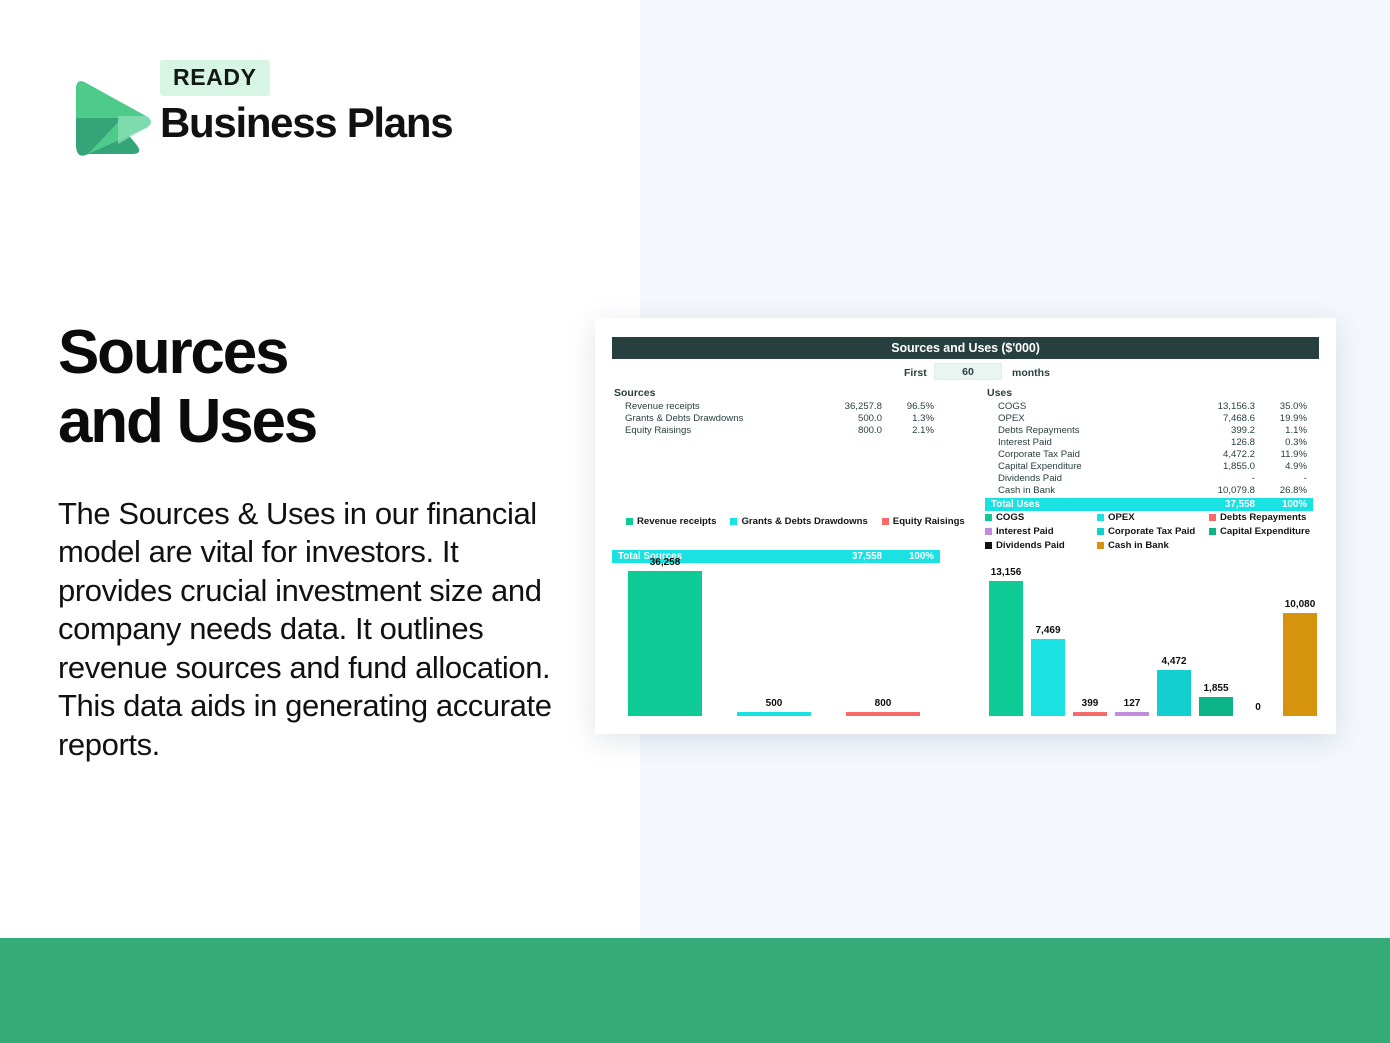 This screenshot has width=1390, height=1043. Describe the element at coordinates (1149, 504) in the screenshot. I see `total-uses-row: Total Uses 37,558 100%` at that location.